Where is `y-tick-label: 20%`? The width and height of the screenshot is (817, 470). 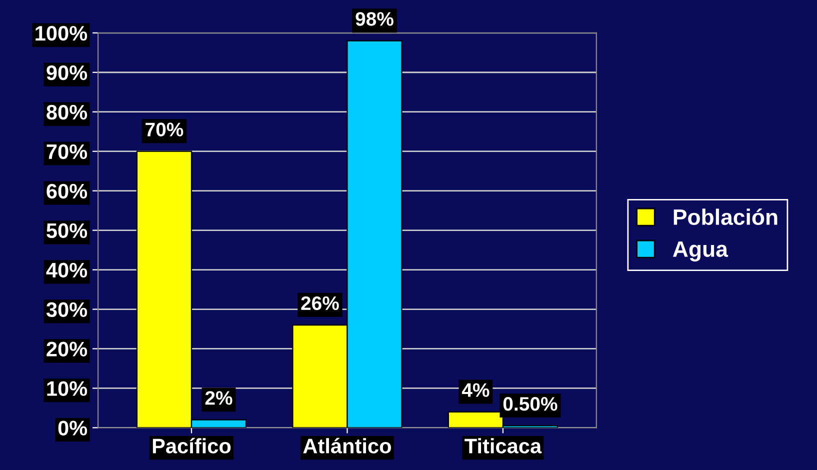 y-tick-label: 20% is located at coordinates (67, 349).